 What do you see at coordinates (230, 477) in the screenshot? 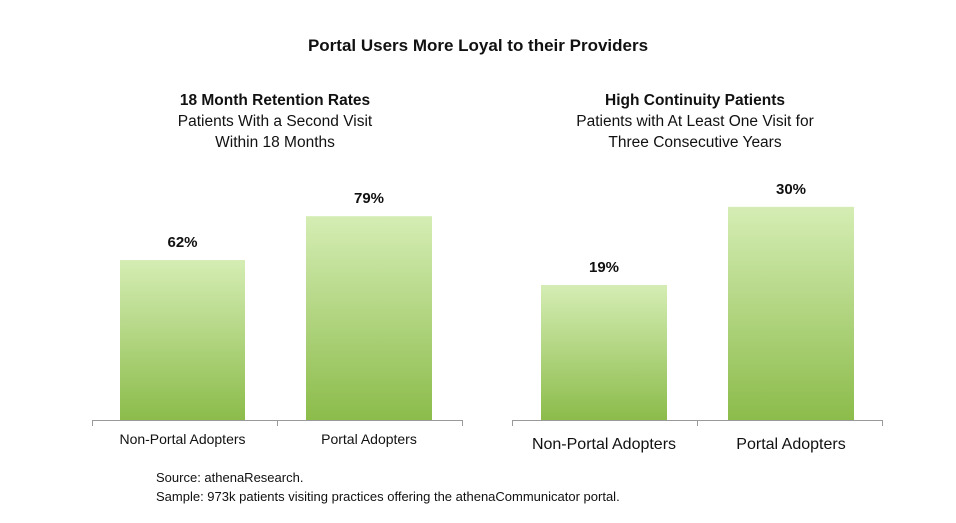
I see `source-note: Source: athenaResearch.` at bounding box center [230, 477].